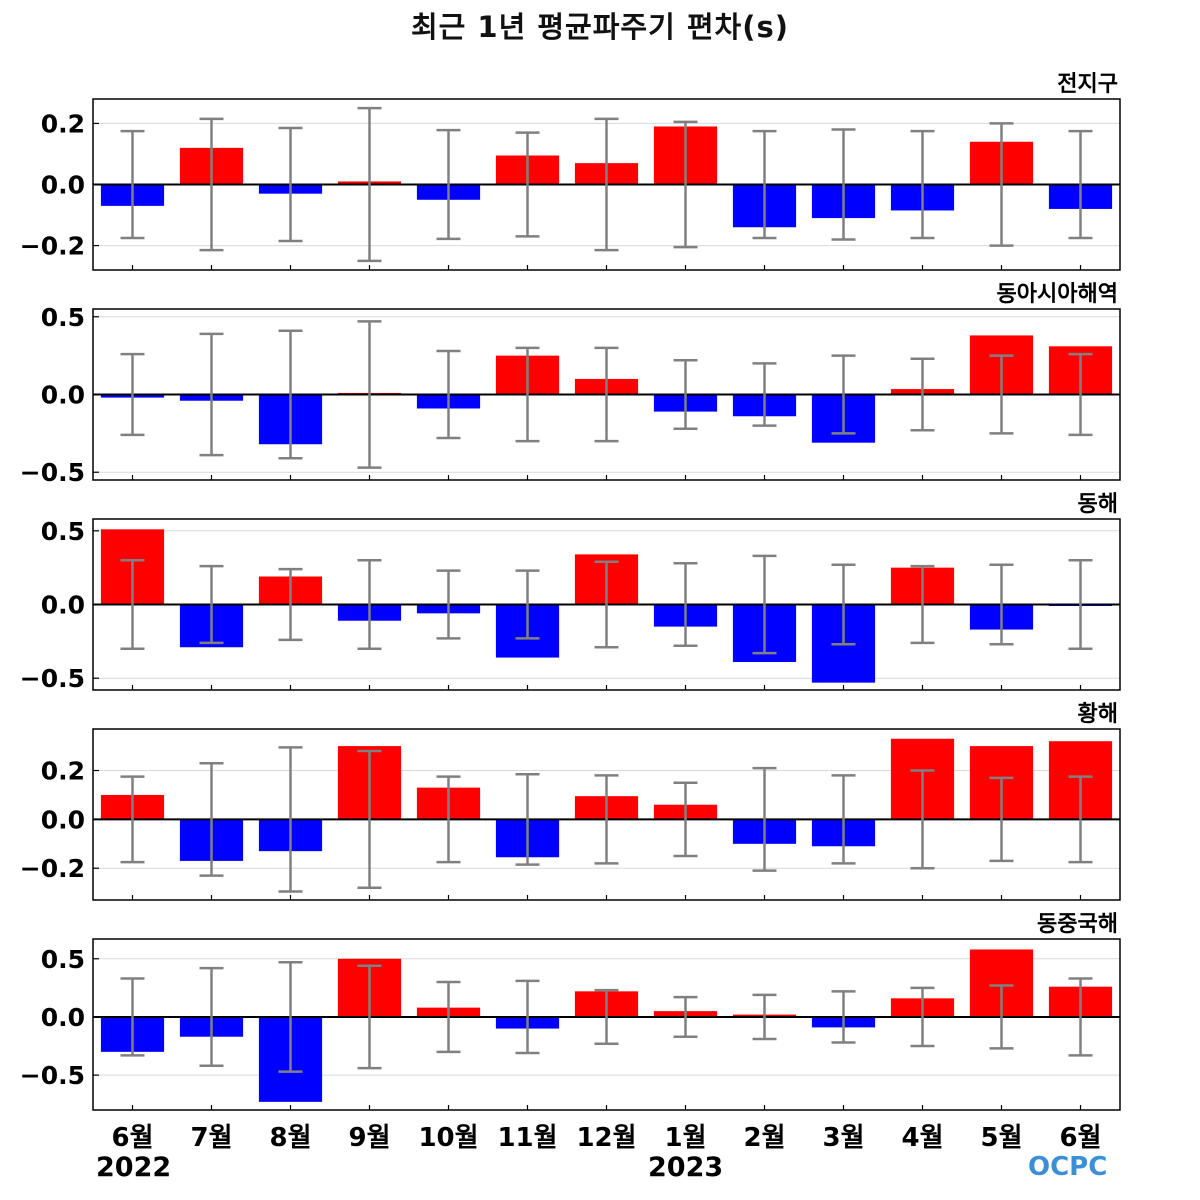 This screenshot has height=1200, width=1200. I want to click on panel-title: 동아시아해역, so click(1057, 294).